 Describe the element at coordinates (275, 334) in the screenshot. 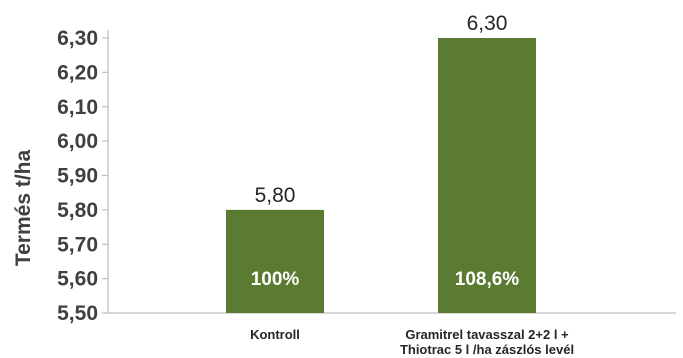

I see `category-label-1: Kontroll` at that location.